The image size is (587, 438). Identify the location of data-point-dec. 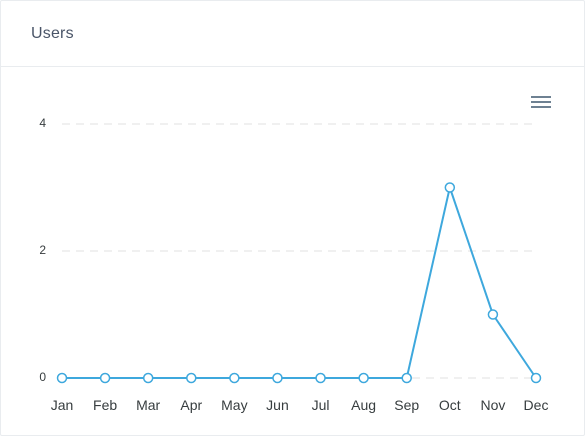
(536, 378).